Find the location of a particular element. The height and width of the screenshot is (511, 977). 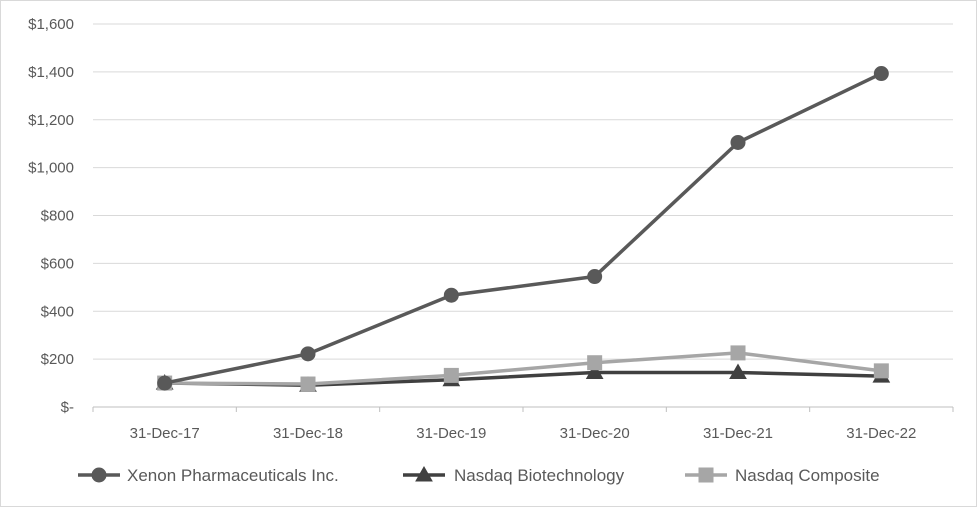

legend-label: Xenon Pharmaceuticals Inc. is located at coordinates (233, 475).